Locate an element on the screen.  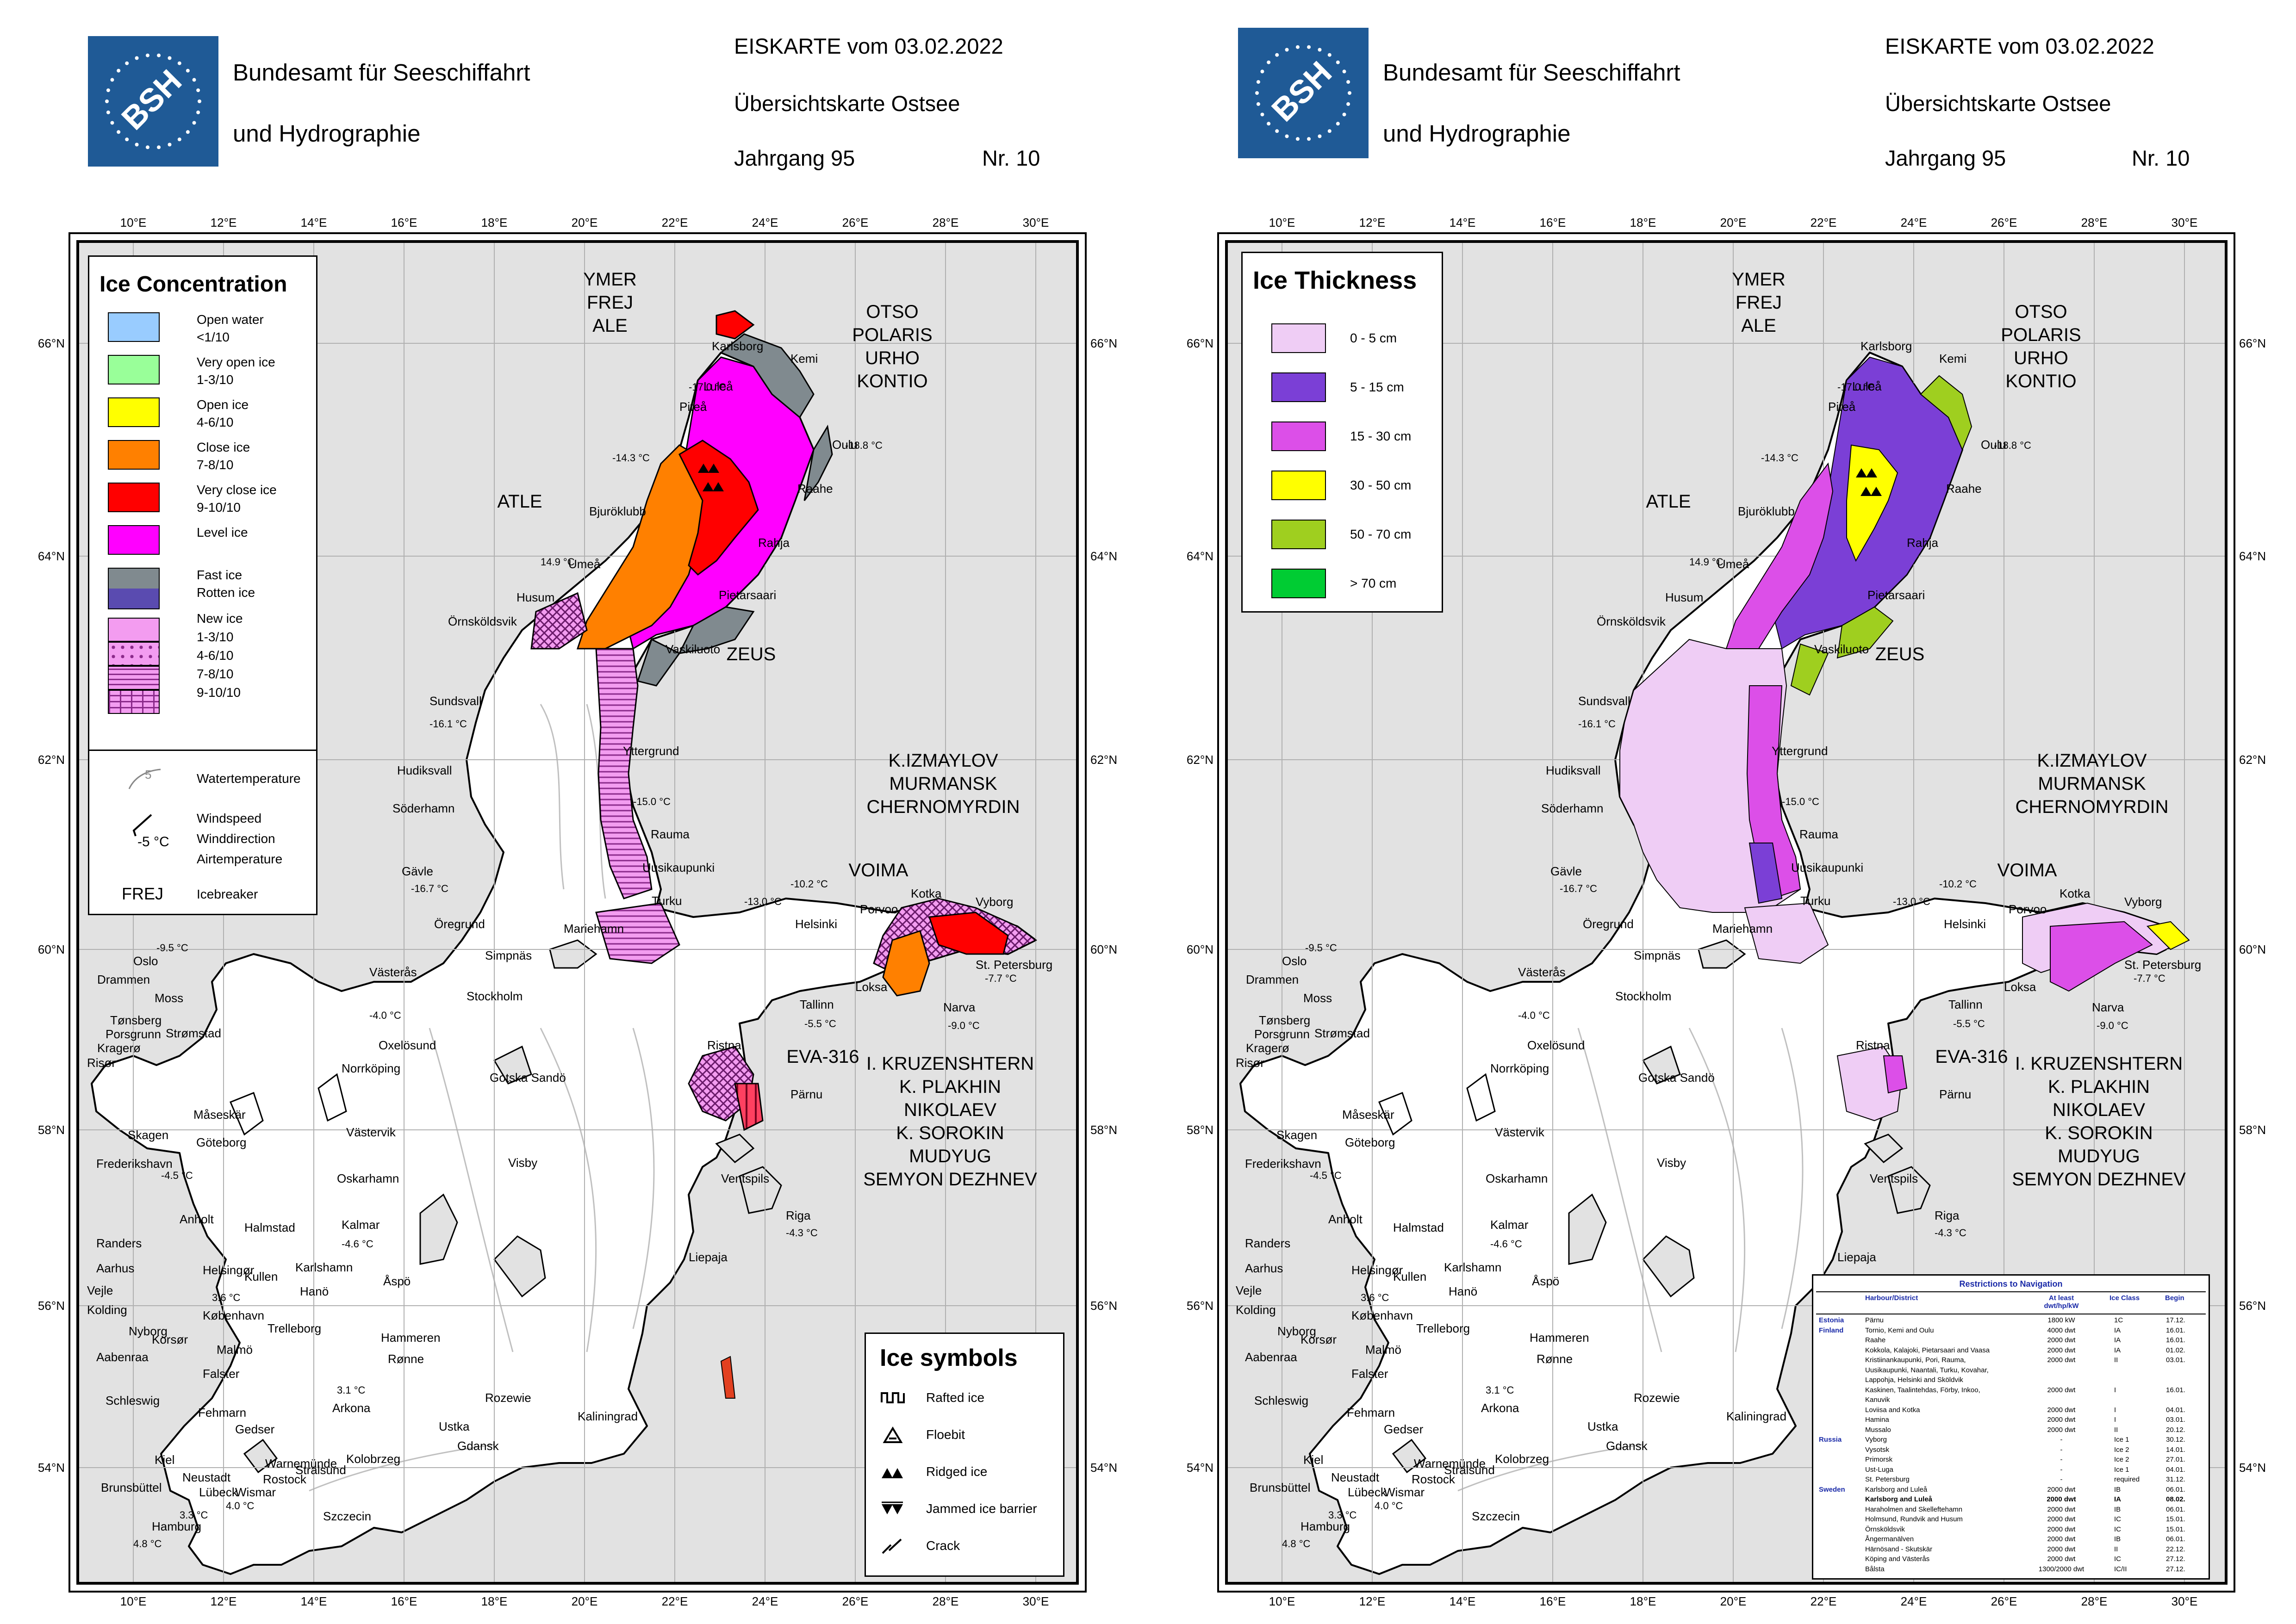
place-label: Risør is located at coordinates (101, 1063).